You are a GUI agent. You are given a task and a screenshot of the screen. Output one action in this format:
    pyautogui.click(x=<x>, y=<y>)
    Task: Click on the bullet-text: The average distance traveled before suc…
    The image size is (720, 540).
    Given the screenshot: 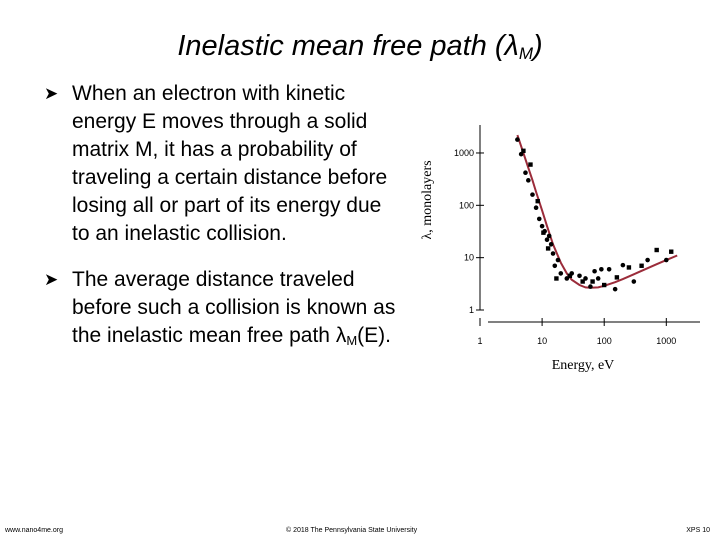 What is the action you would take?
    pyautogui.click(x=234, y=307)
    